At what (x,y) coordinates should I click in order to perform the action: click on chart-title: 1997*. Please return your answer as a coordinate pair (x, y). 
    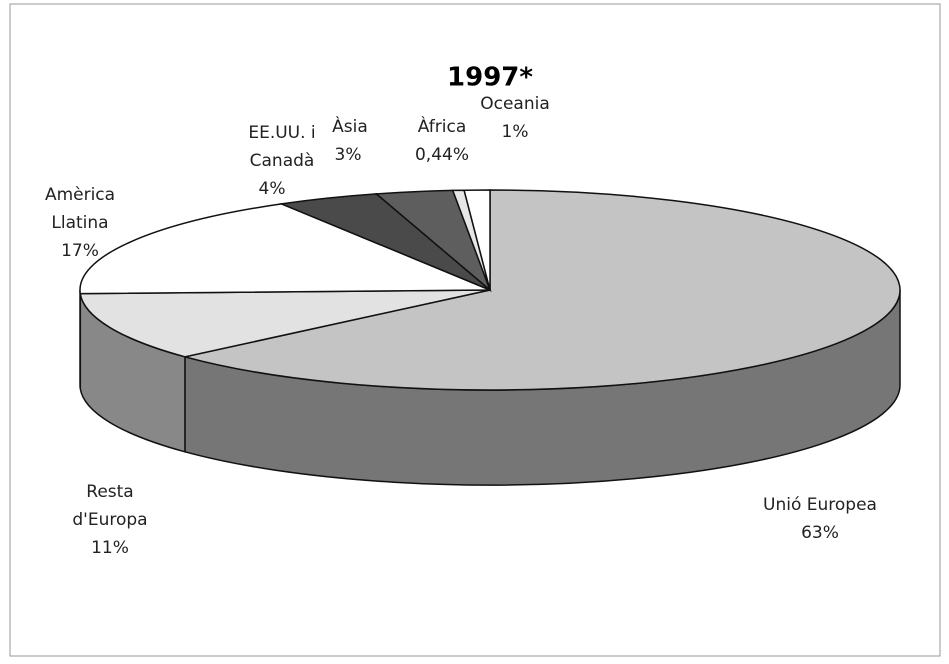
    Looking at the image, I should click on (490, 78).